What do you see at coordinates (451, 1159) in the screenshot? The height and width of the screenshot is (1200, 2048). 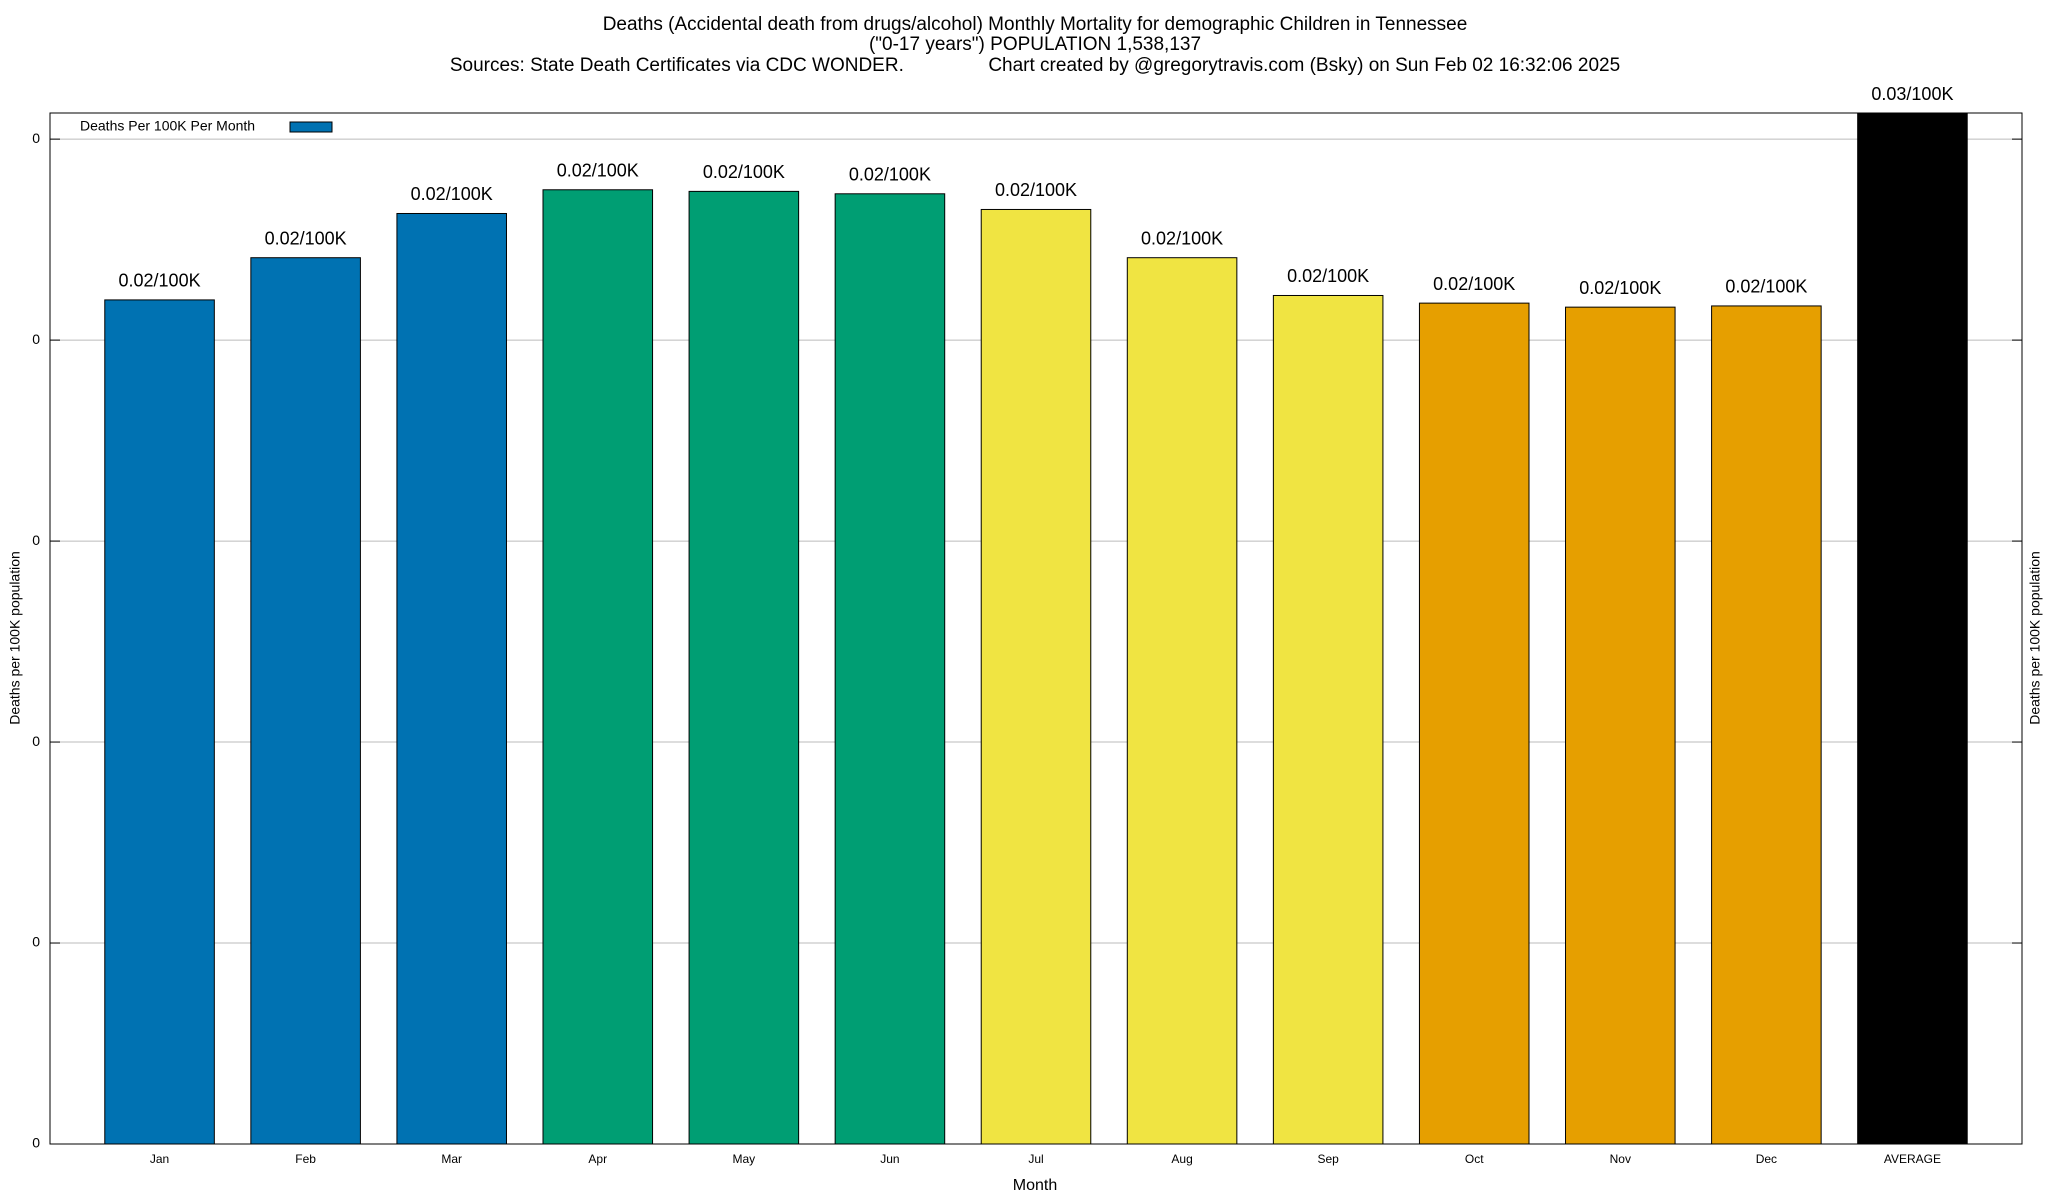 I see `x-tick-label: Mar` at bounding box center [451, 1159].